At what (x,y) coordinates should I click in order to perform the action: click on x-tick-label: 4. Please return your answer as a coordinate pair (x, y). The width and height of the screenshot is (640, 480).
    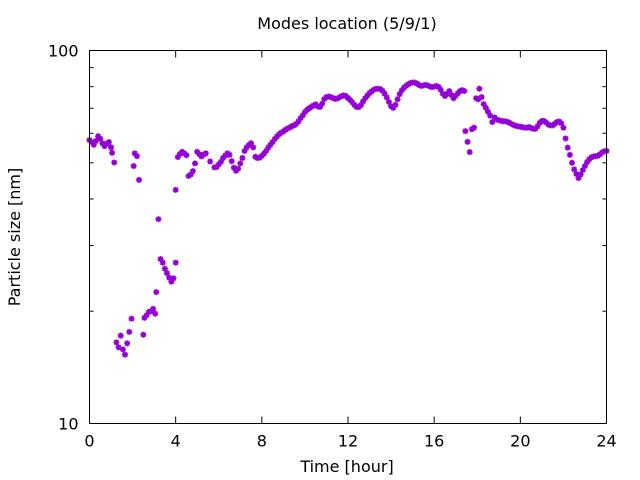
    Looking at the image, I should click on (176, 441).